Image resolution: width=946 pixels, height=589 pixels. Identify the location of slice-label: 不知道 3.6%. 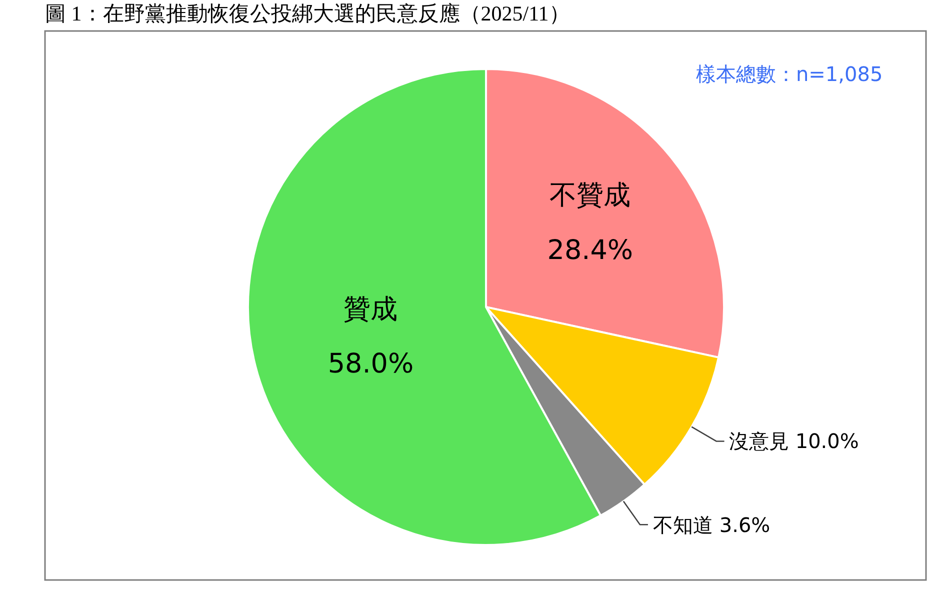
(711, 525).